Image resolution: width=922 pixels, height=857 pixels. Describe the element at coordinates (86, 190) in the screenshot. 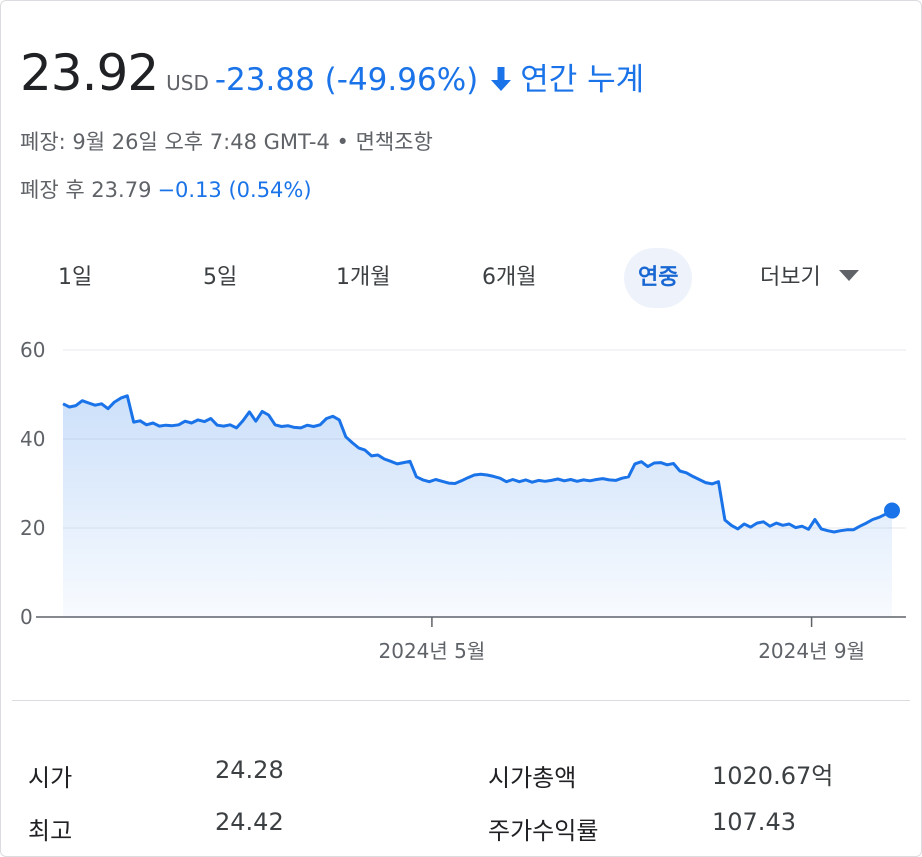

I see `after-hours-label: 폐장 후 23.79` at that location.